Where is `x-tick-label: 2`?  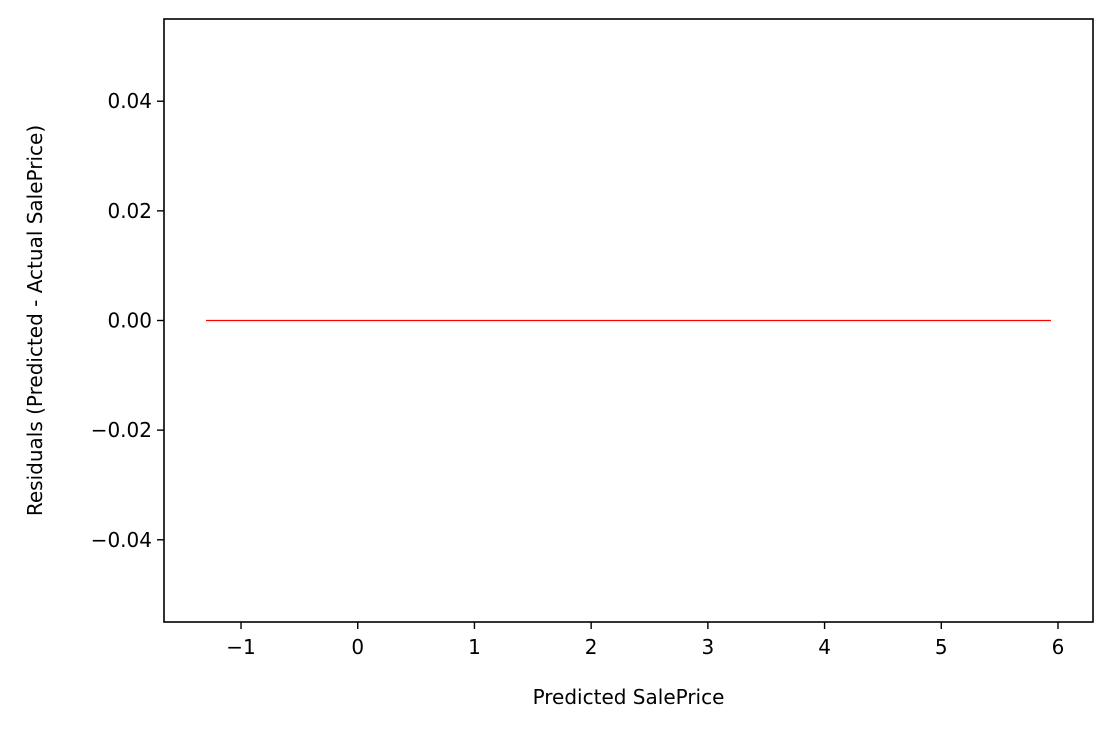
x-tick-label: 2 is located at coordinates (591, 647).